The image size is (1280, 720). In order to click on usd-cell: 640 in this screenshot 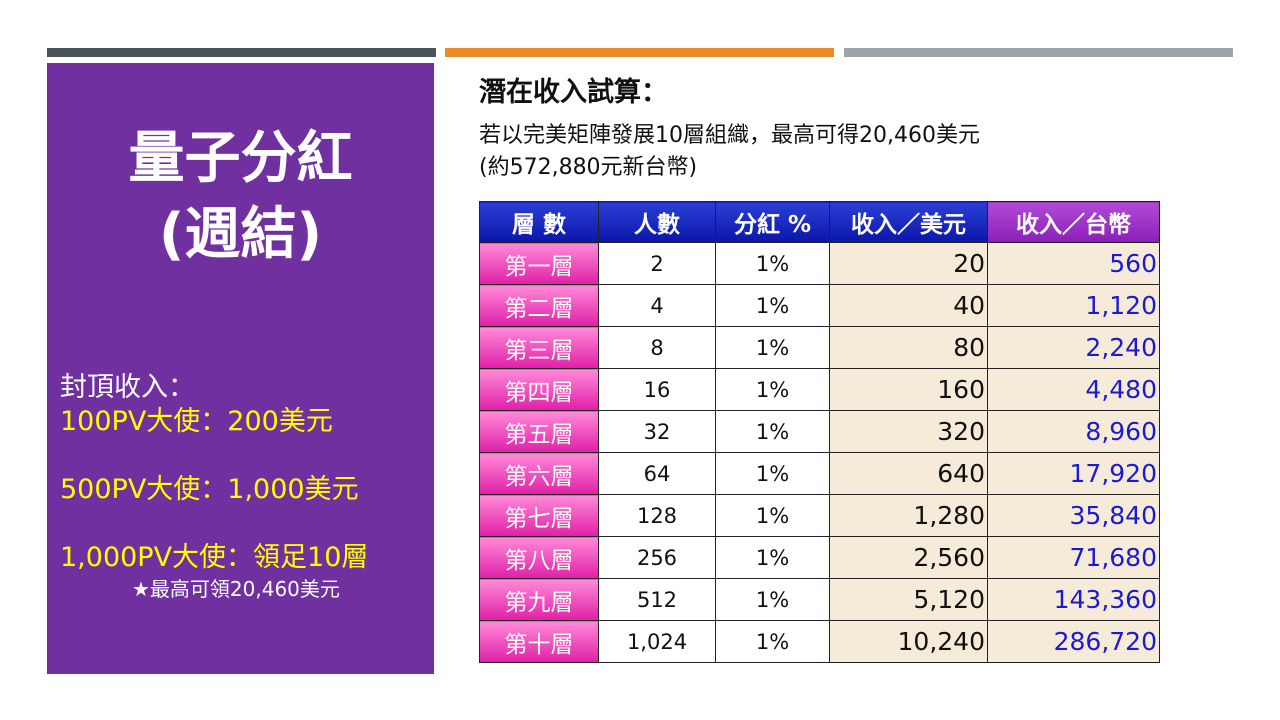, I will do `click(908, 473)`.